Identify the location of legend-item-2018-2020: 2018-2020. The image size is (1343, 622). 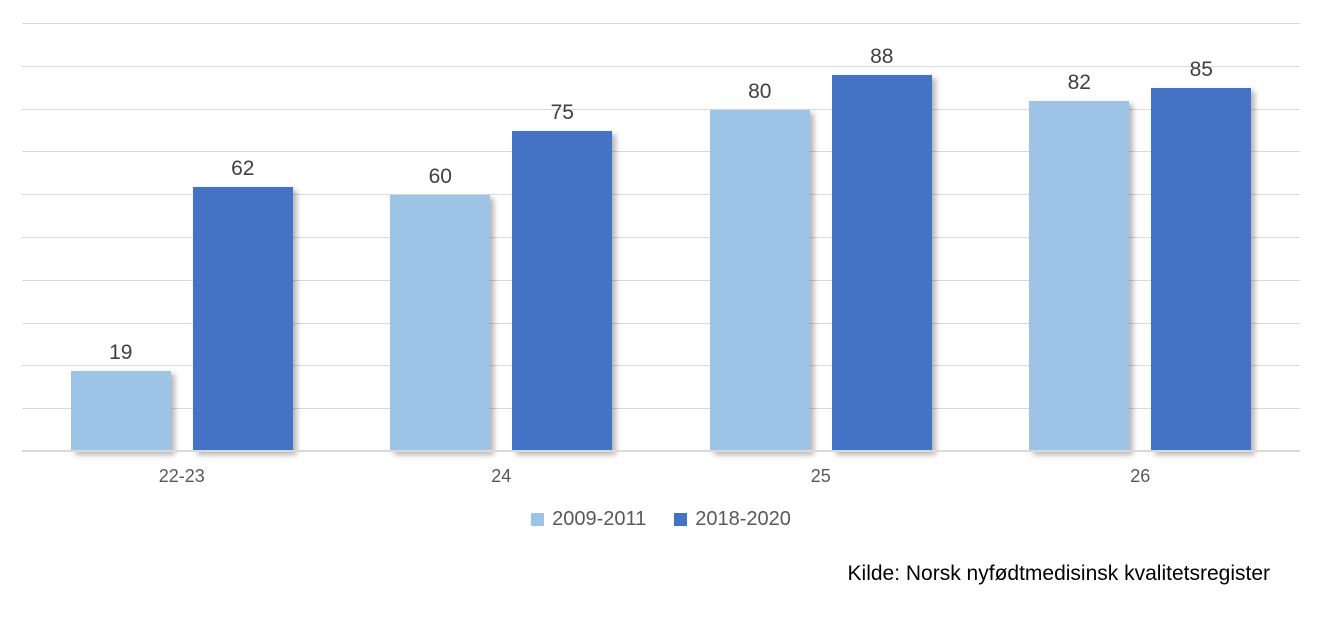
(732, 519).